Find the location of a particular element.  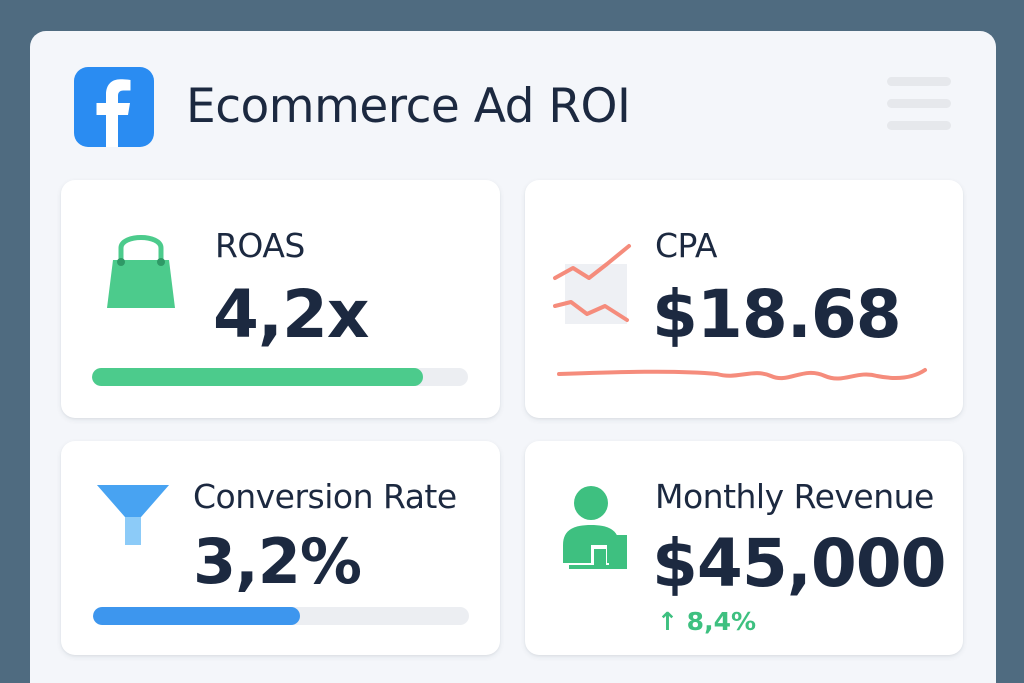

user-growth-icon is located at coordinates (596, 530).